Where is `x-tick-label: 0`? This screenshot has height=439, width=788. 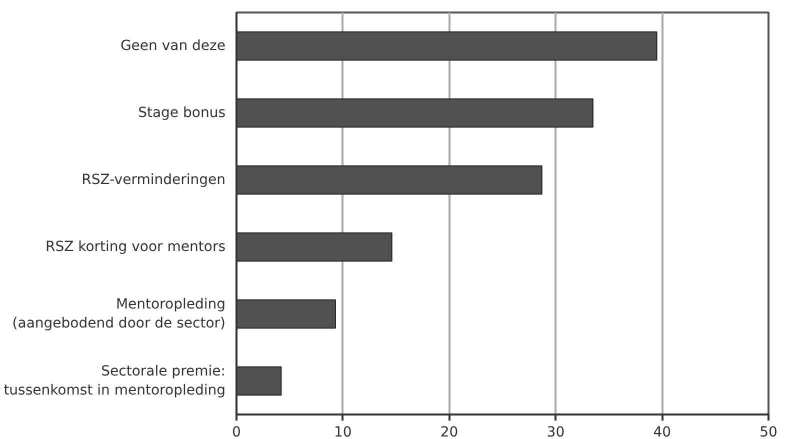 x-tick-label: 0 is located at coordinates (236, 431).